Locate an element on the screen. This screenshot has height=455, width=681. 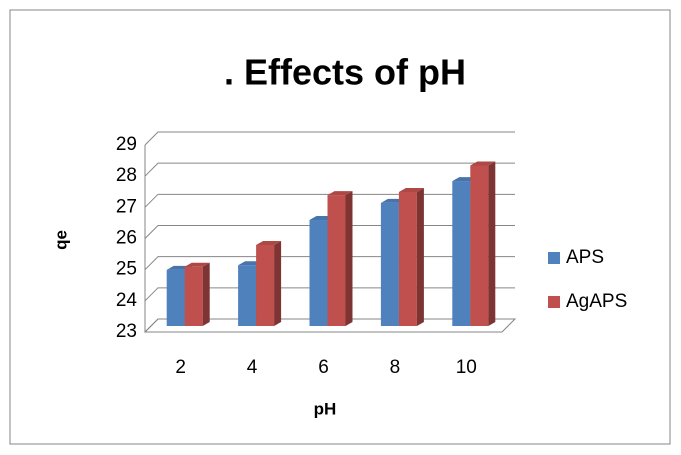
y-tick-label: 28 is located at coordinates (126, 175).